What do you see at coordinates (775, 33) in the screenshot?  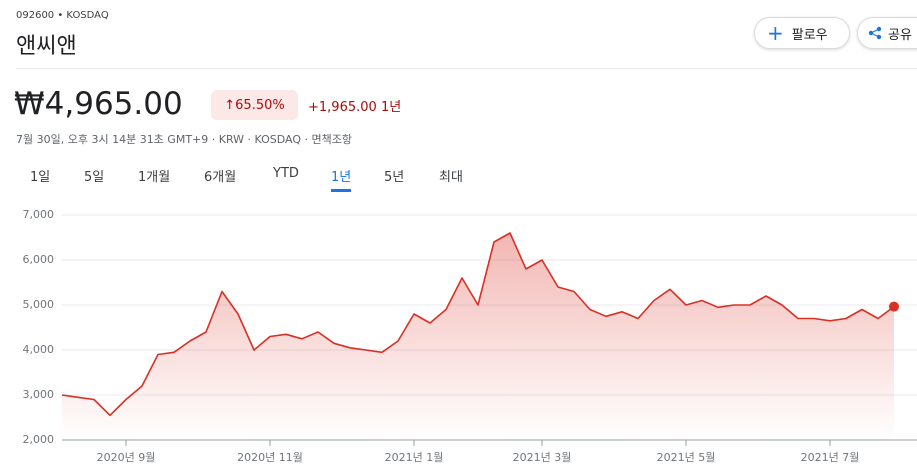 I see `plus-icon: +` at bounding box center [775, 33].